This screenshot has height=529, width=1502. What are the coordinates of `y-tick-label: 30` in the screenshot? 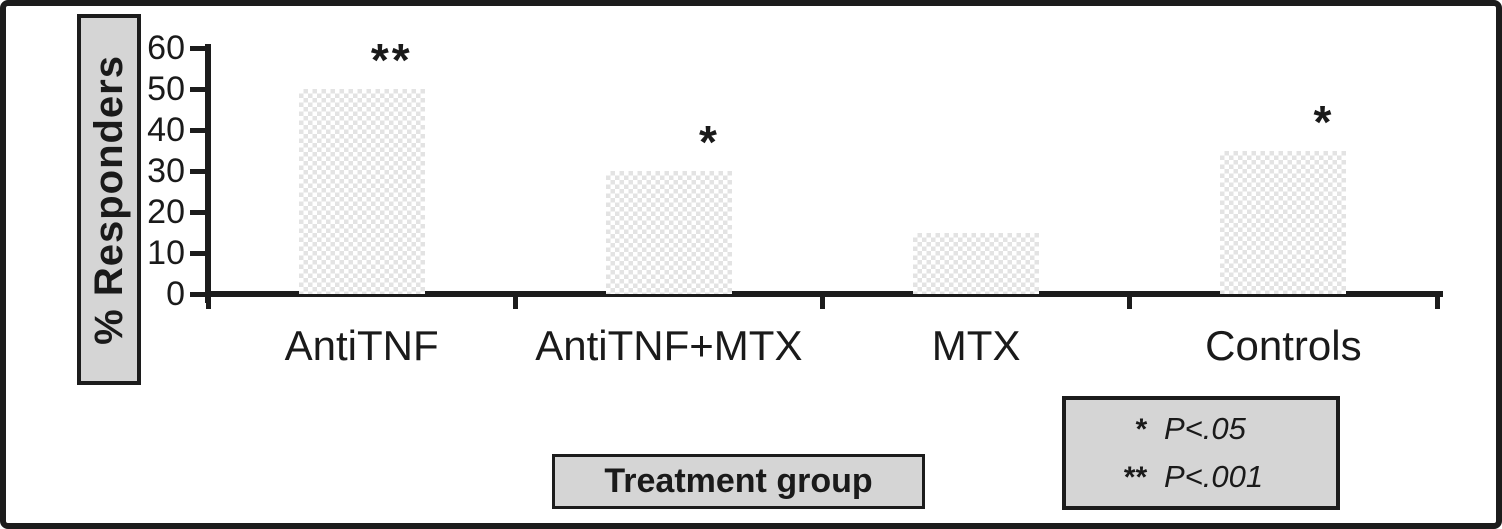 It's located at (166, 171).